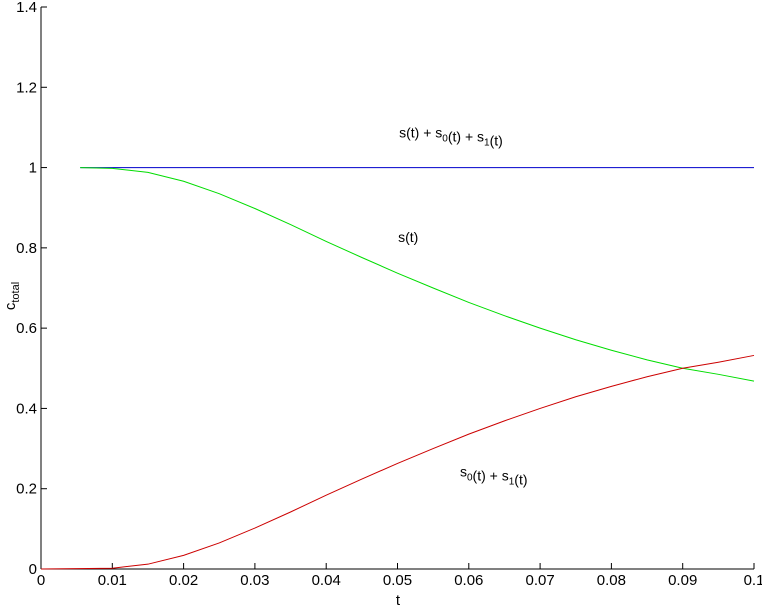 Image resolution: width=762 pixels, height=608 pixels. Describe the element at coordinates (183, 580) in the screenshot. I see `x-tick-label: 0.02` at that location.